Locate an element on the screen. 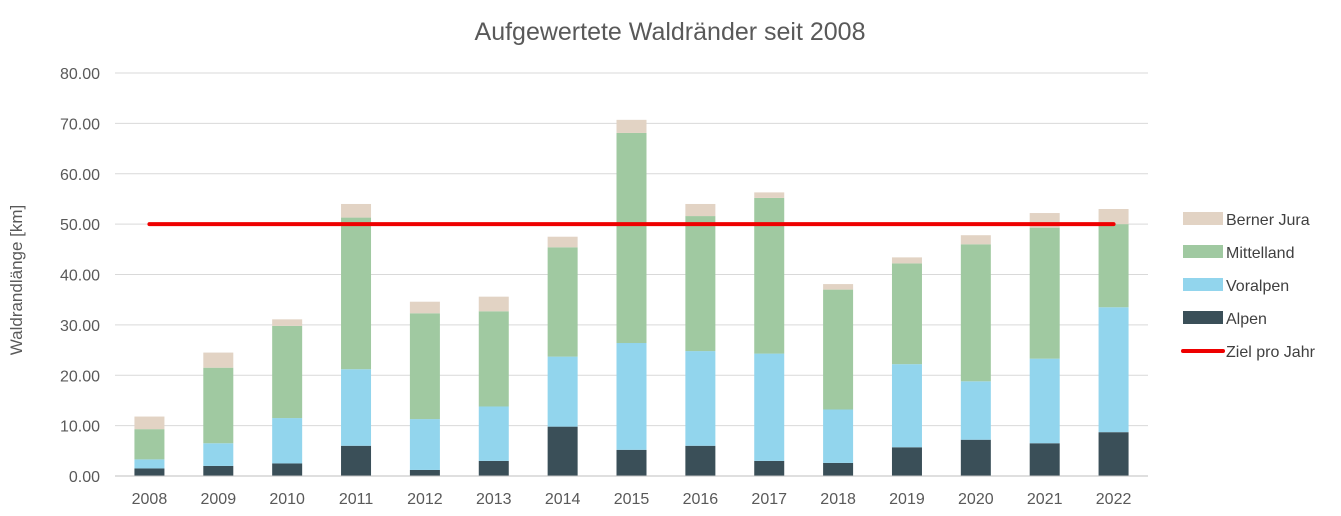 The image size is (1341, 516). legend-swatch-voralpen is located at coordinates (1203, 284).